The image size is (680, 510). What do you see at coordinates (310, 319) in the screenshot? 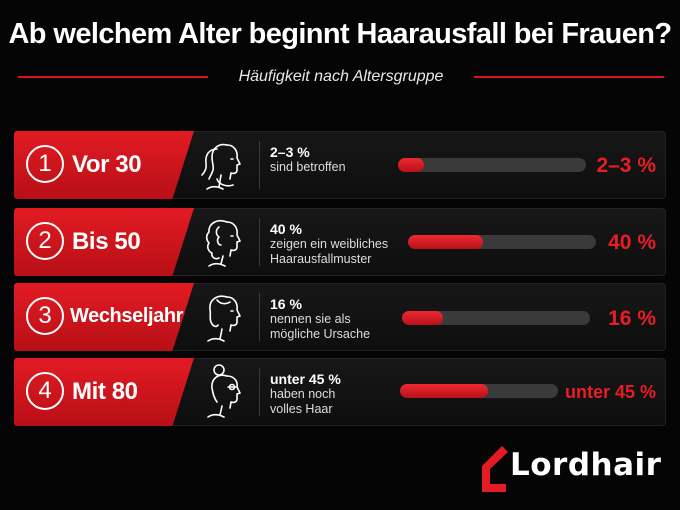
I see `stat-text-line-1: nennen sie als` at bounding box center [310, 319].